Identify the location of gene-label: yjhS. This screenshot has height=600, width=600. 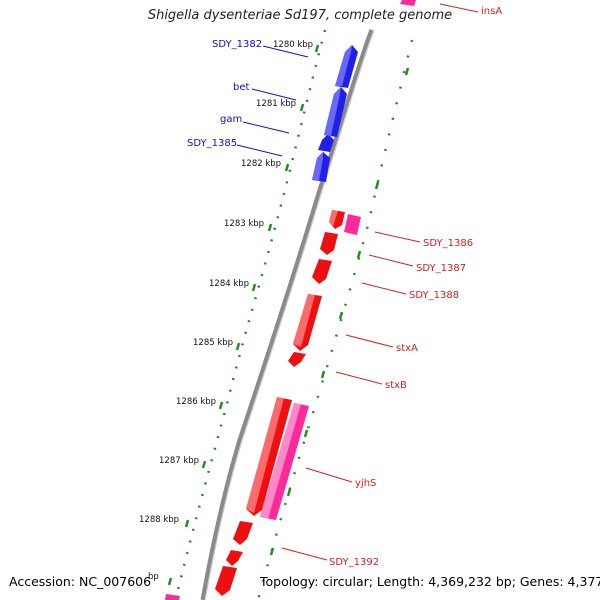
(365, 483).